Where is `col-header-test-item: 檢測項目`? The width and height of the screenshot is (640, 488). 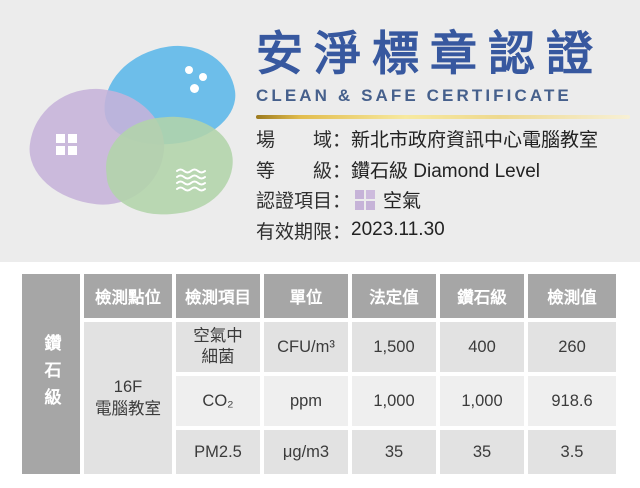
col-header-test-item: 檢測項目 is located at coordinates (218, 296).